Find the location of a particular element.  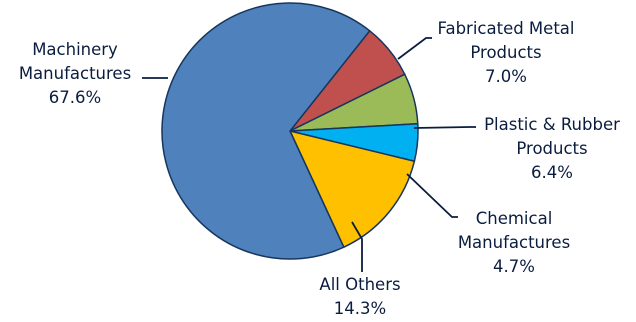

slice-percent-label: 14.3% is located at coordinates (360, 308).